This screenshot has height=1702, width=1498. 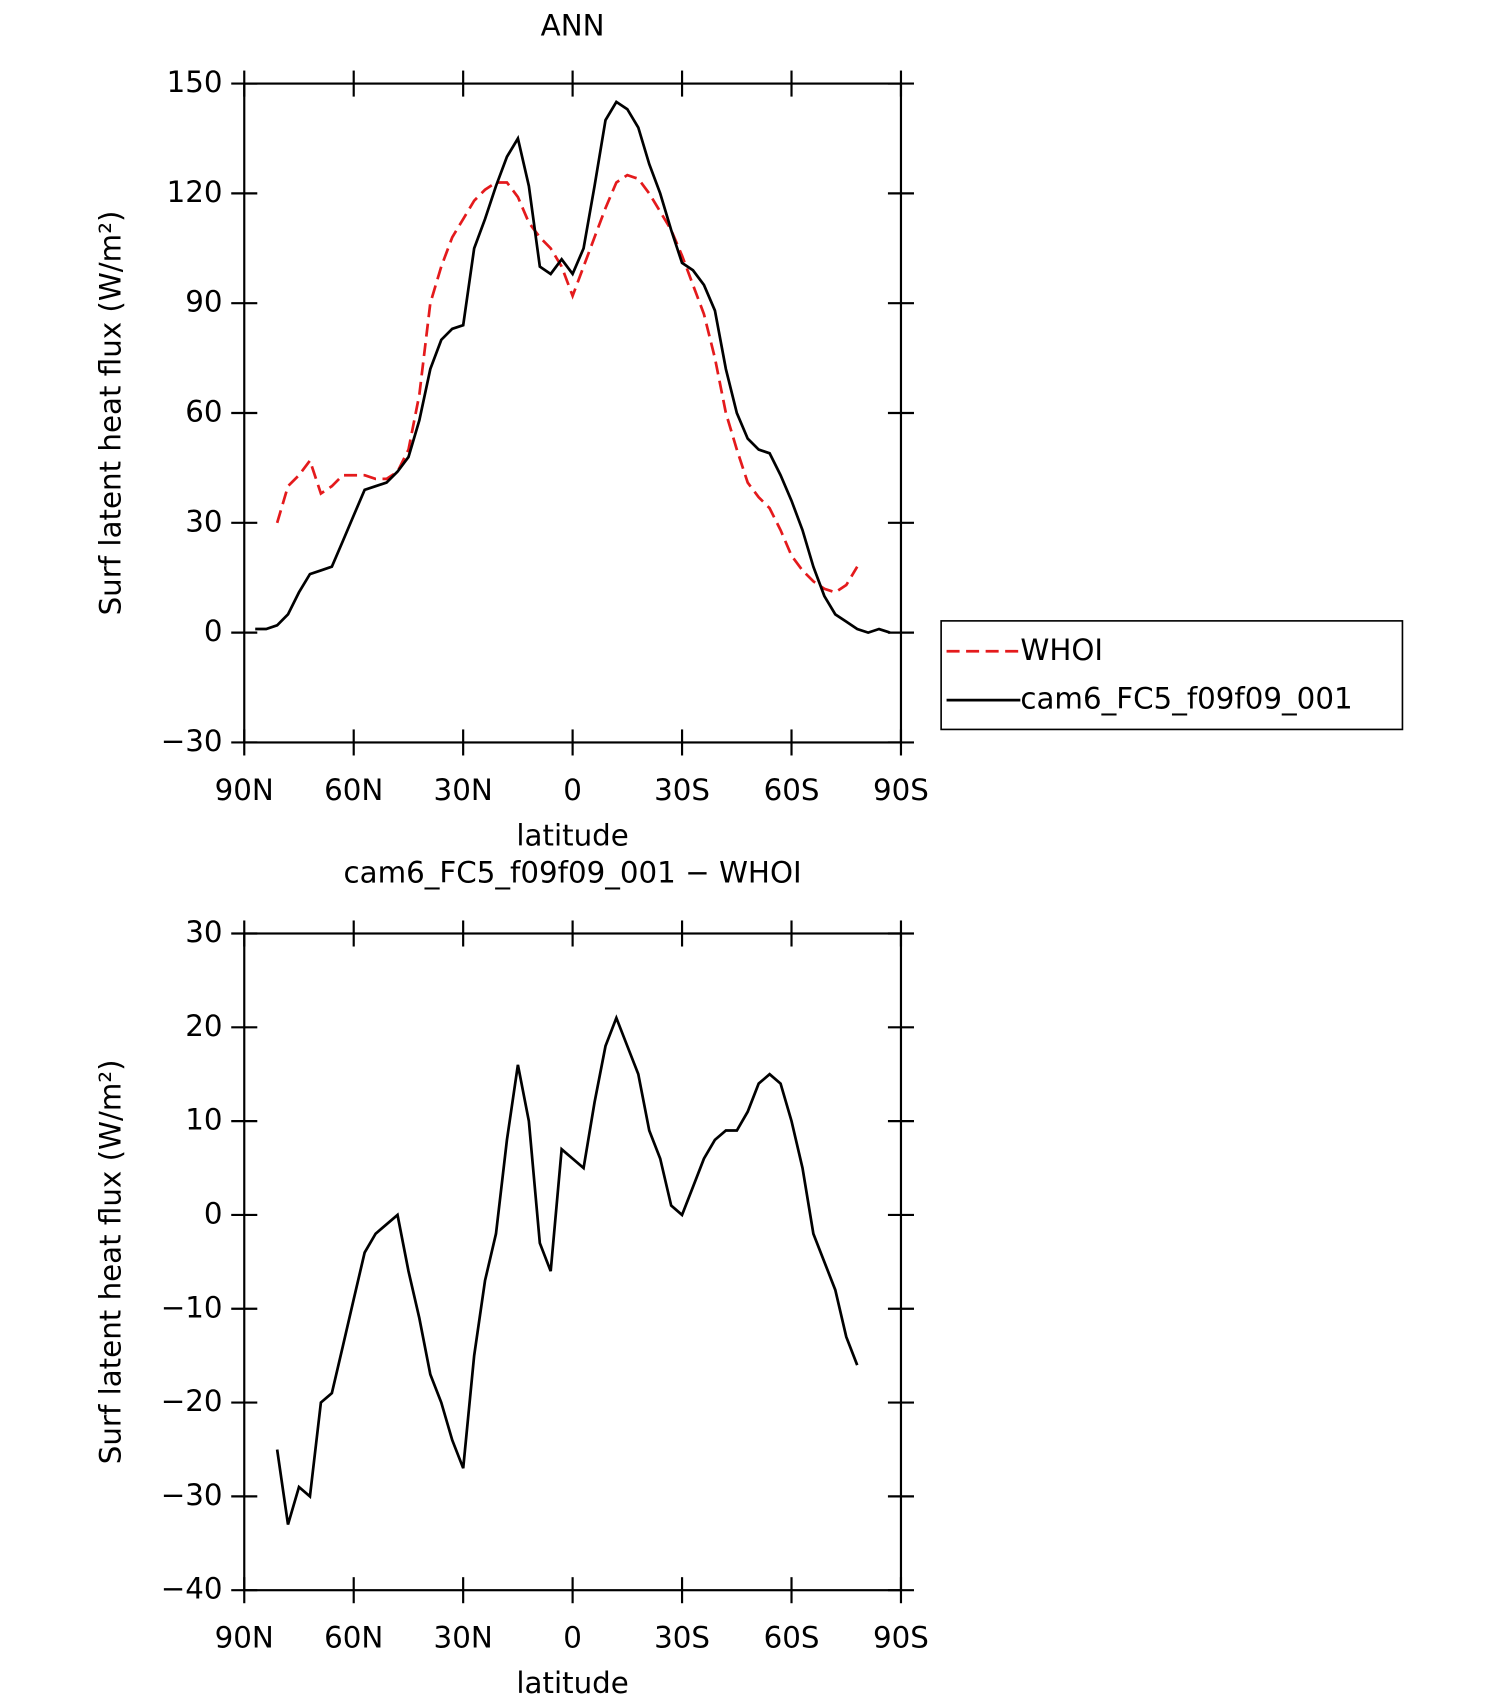 What do you see at coordinates (203, 302) in the screenshot?
I see `y-tick-label: 90` at bounding box center [203, 302].